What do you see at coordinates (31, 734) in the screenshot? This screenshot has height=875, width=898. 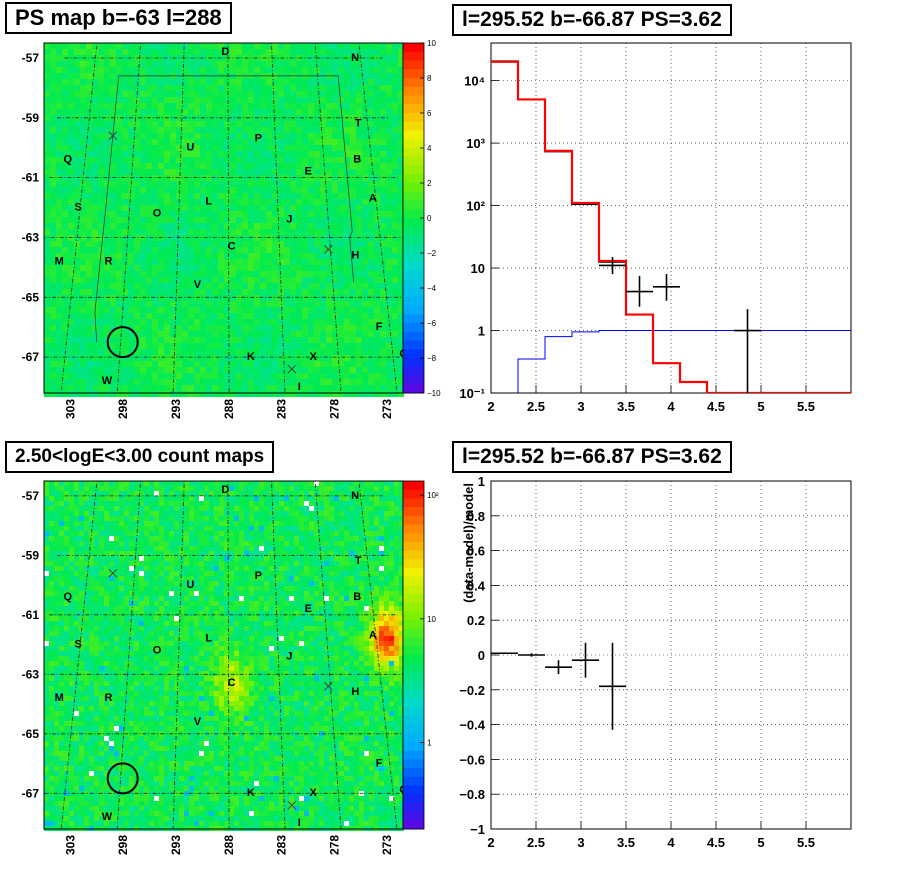 I see `count-map-lat-tick: -65` at bounding box center [31, 734].